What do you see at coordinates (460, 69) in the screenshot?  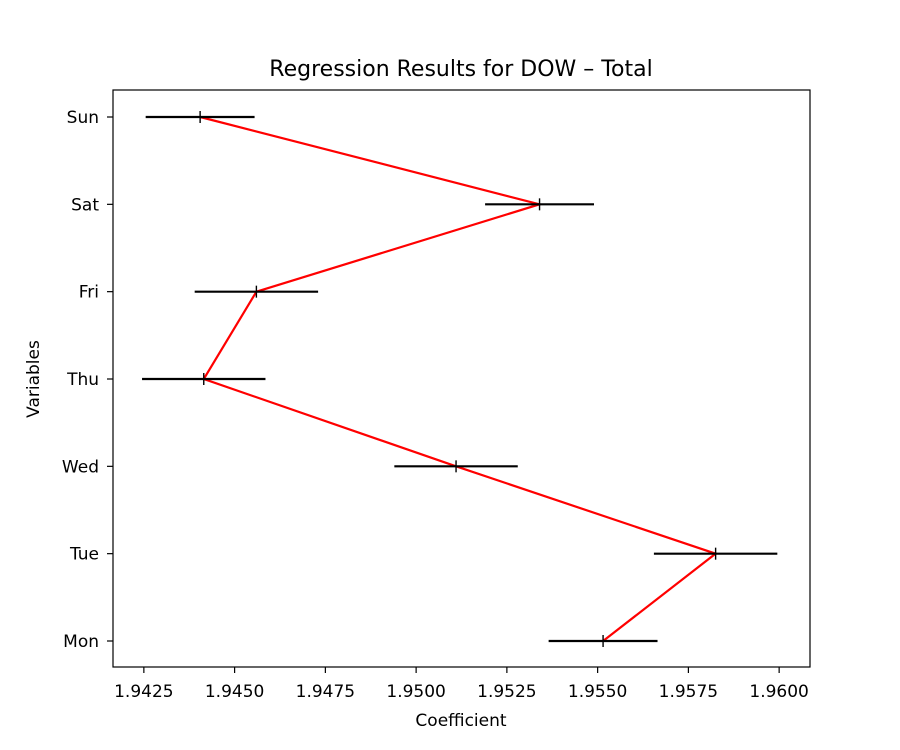 I see `chart-title: Regression Results for DOW – Total` at bounding box center [460, 69].